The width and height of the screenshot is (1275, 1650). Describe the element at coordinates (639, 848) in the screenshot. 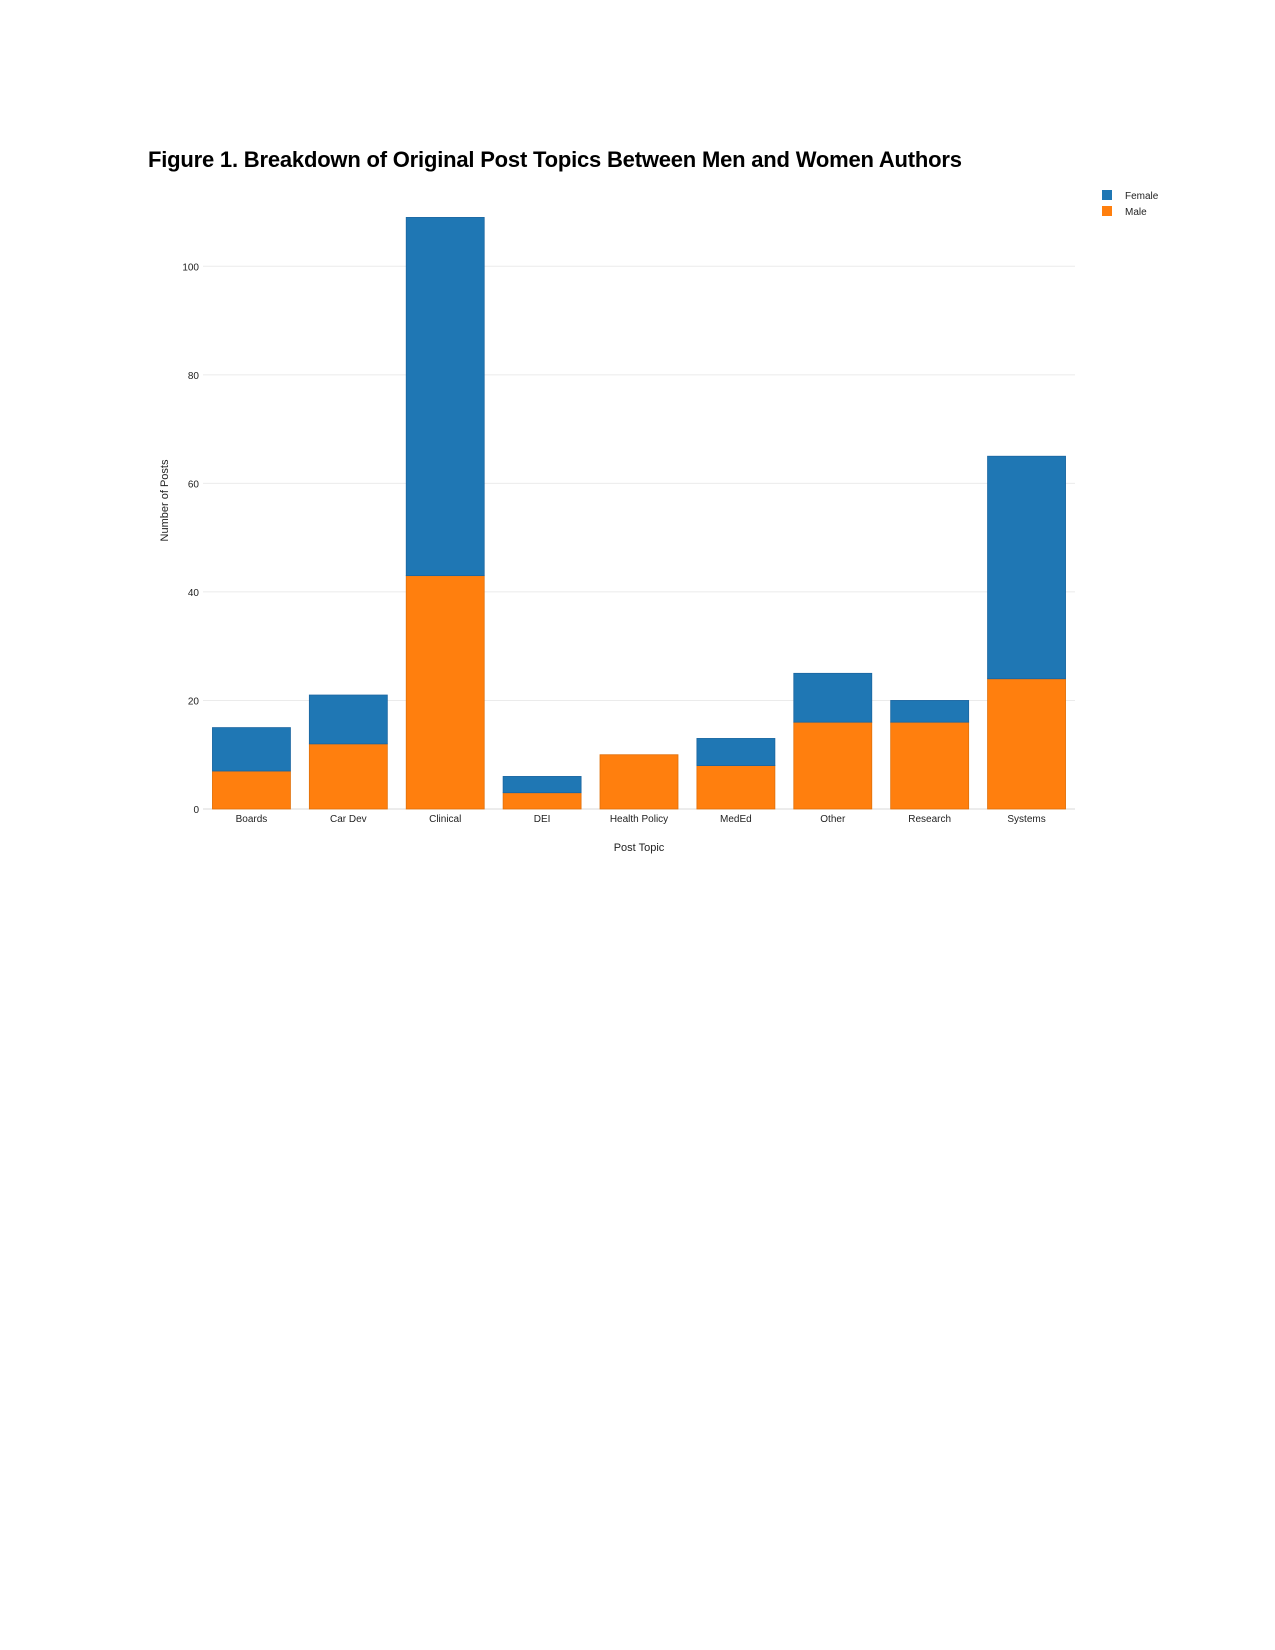

I see `x-axis-title: Post Topic` at that location.